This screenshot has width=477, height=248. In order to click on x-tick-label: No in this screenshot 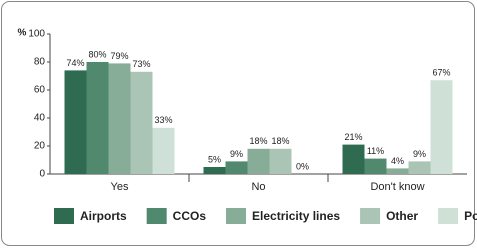, I will do `click(258, 187)`.